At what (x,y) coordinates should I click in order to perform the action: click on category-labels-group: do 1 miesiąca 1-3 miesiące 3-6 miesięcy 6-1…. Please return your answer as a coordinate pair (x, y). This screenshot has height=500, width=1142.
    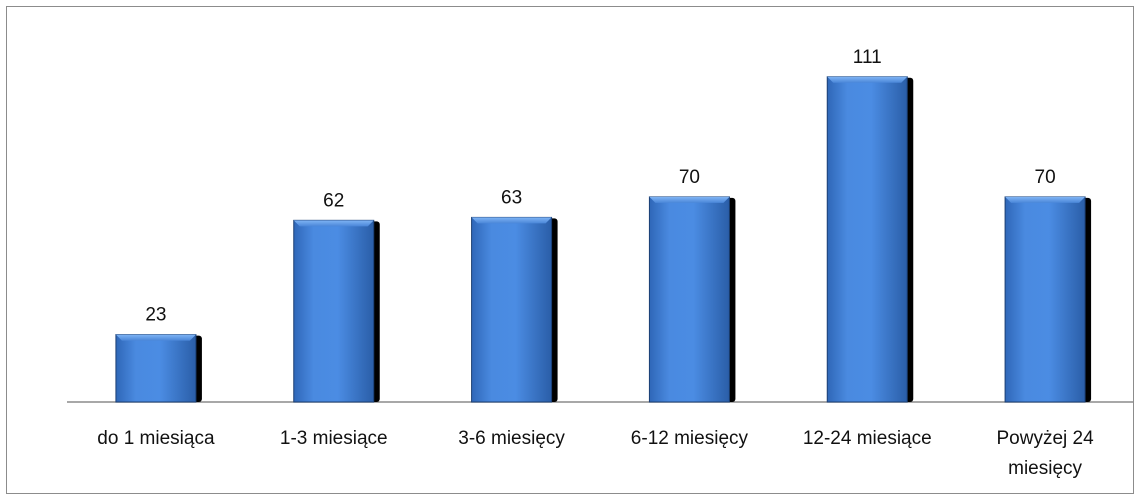
    Looking at the image, I should click on (595, 453).